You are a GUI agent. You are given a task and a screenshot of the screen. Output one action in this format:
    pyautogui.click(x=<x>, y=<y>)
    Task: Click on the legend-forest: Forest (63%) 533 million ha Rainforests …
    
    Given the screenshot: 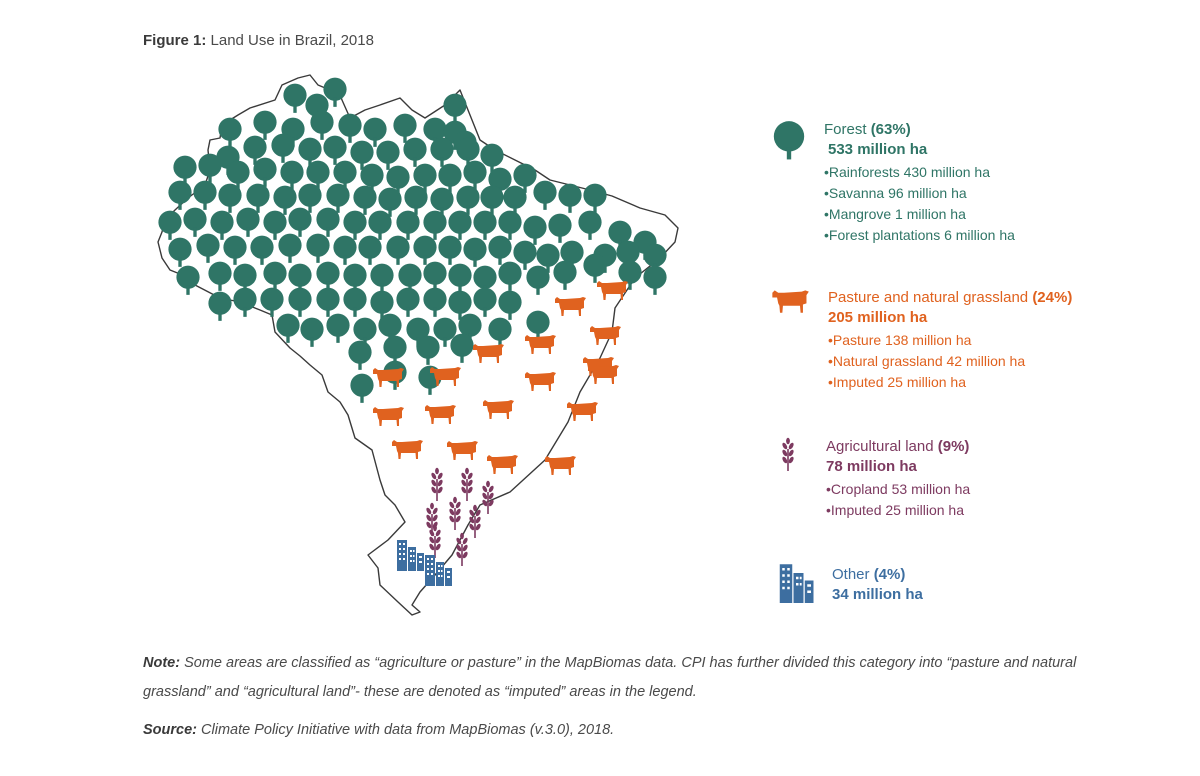 What is the action you would take?
    pyautogui.click(x=894, y=183)
    